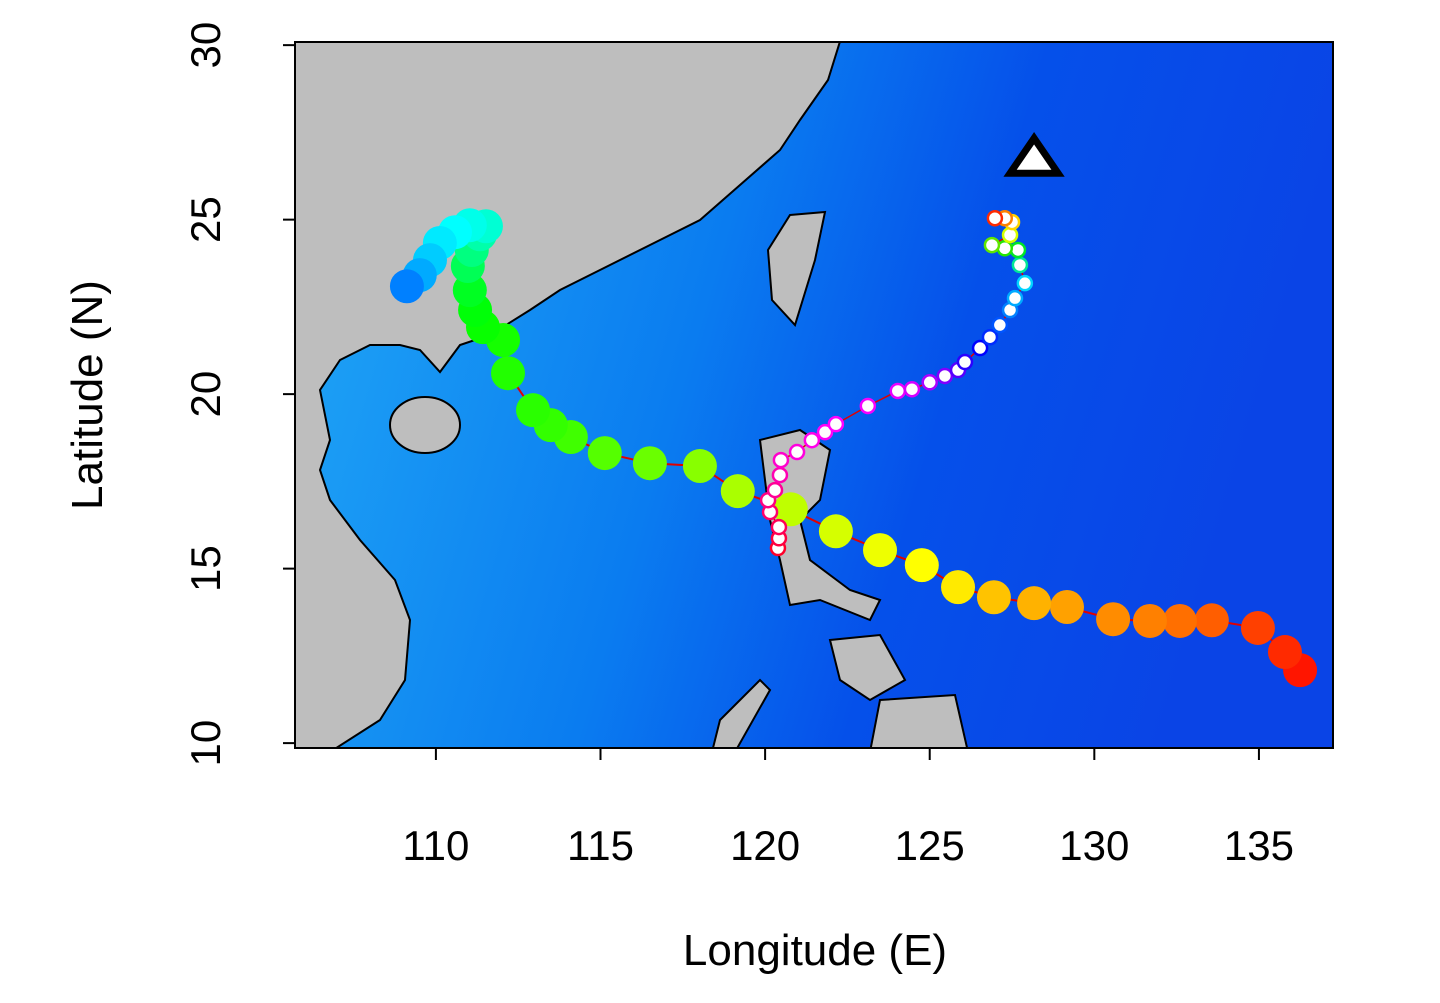  I want to click on y-tick-label: 30, so click(205, 45).